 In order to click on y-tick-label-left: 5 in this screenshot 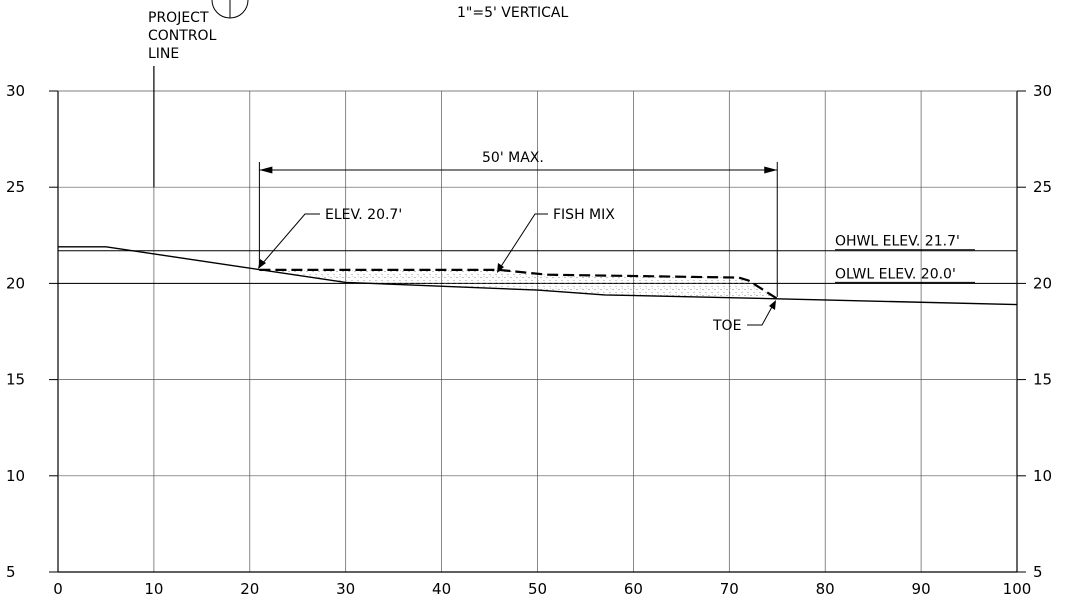, I will do `click(11, 572)`.